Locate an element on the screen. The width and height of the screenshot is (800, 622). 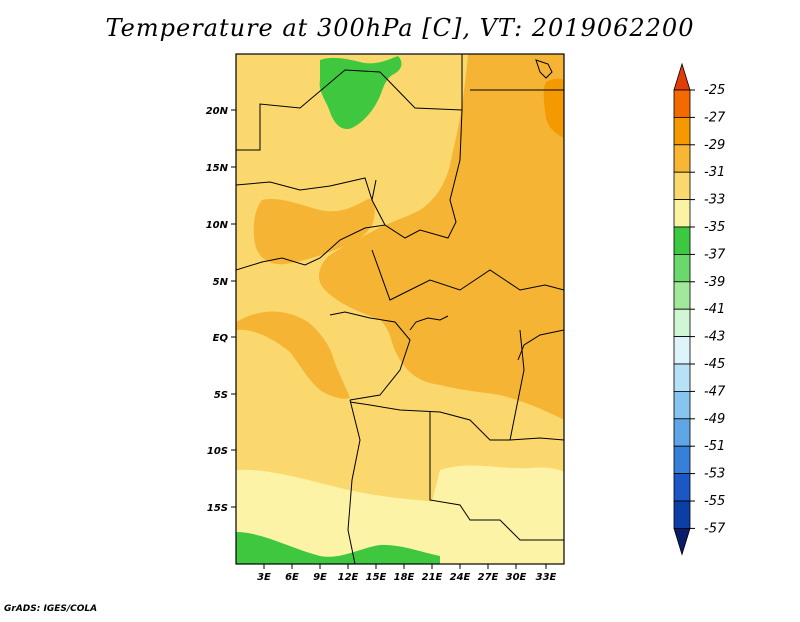
lon-label-12e: 12E is located at coordinates (348, 577).